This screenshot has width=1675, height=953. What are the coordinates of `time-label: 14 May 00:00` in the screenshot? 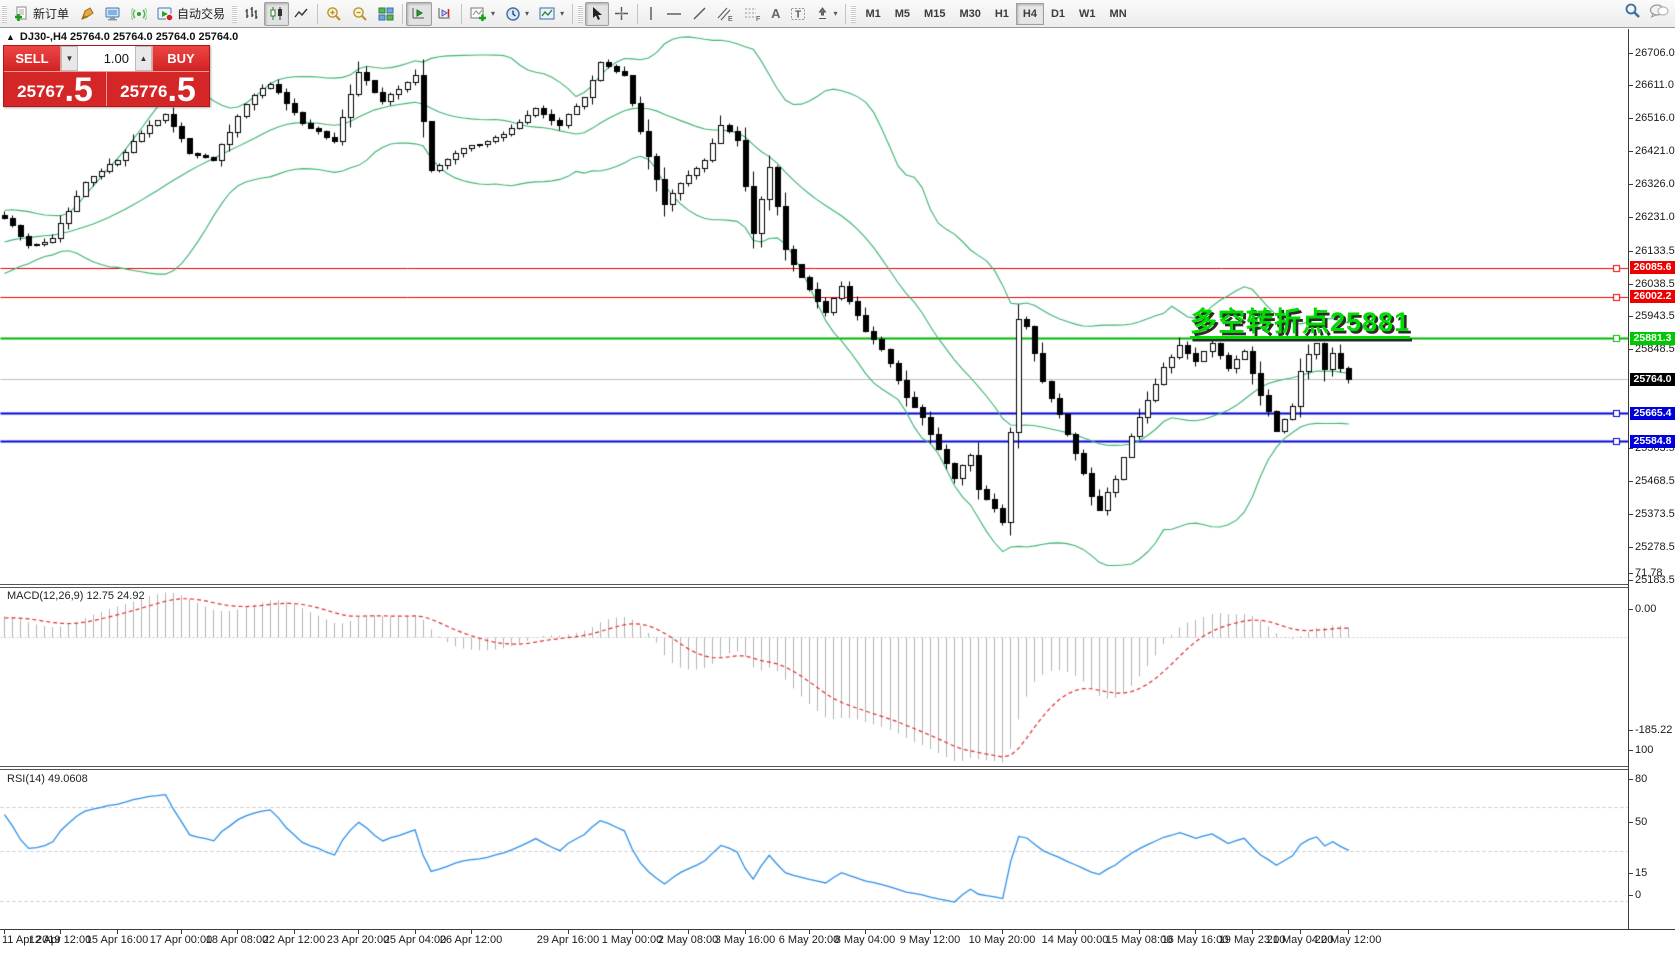 It's located at (1075, 940).